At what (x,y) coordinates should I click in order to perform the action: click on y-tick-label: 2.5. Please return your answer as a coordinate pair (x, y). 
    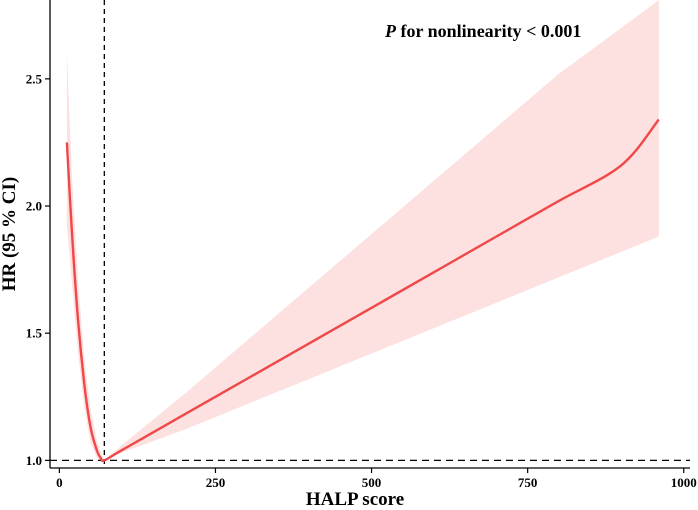
    Looking at the image, I should click on (34, 78).